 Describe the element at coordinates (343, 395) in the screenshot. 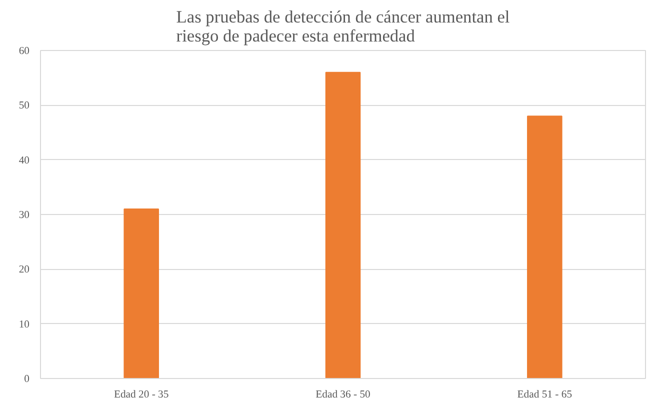

I see `x-tick-label: Edad 36 - 50` at that location.